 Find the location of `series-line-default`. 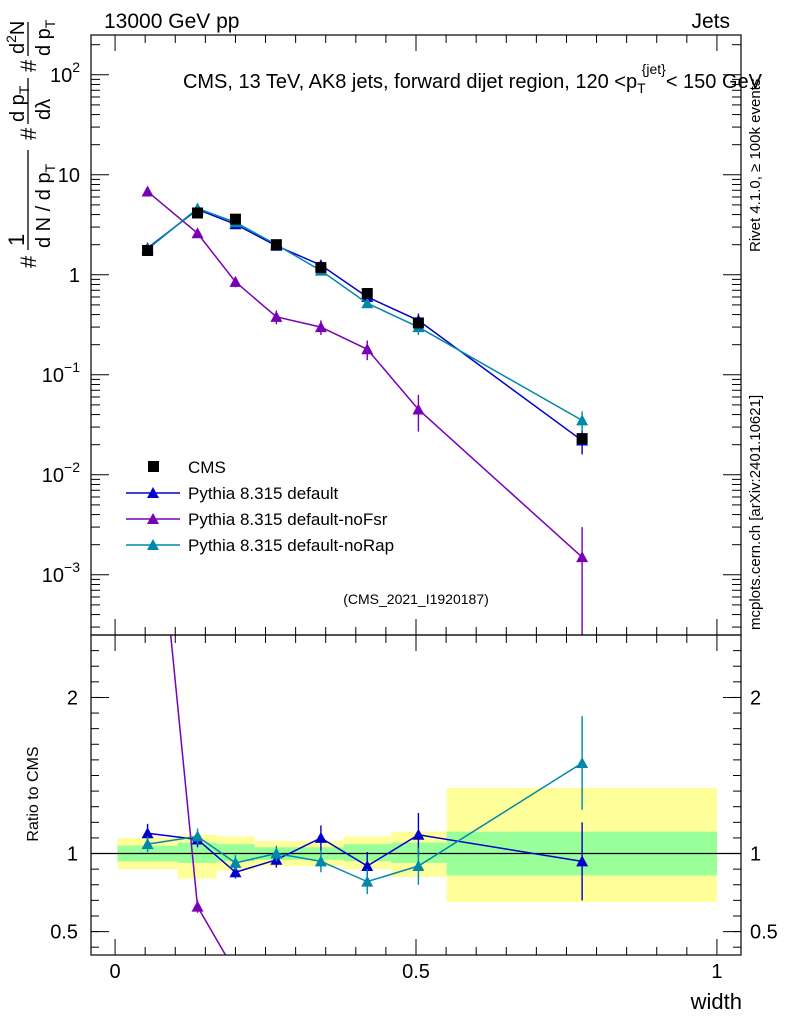

series-line-default is located at coordinates (365, 325).